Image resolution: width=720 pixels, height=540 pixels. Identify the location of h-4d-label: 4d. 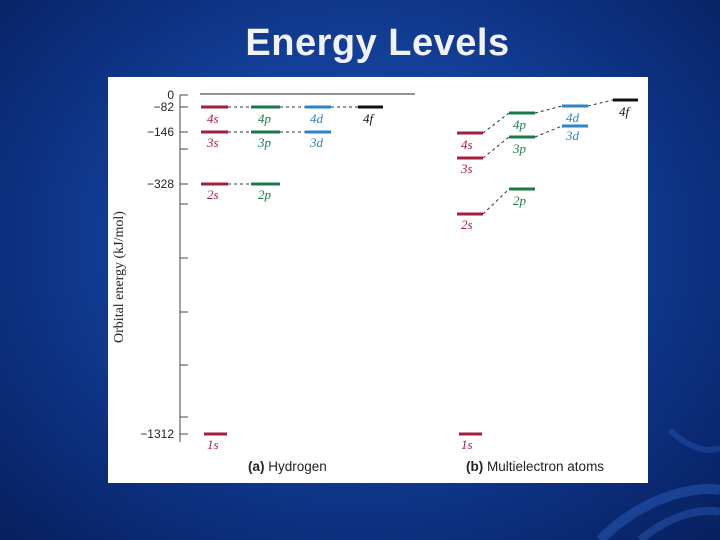
(317, 118).